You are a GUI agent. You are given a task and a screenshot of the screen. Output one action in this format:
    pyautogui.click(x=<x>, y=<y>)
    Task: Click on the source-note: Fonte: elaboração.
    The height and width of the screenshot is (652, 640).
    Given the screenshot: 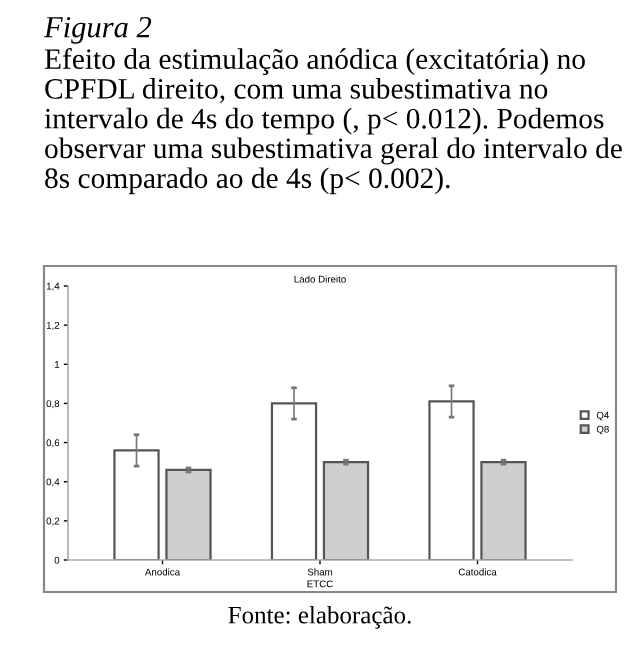 What is the action you would take?
    pyautogui.click(x=319, y=617)
    